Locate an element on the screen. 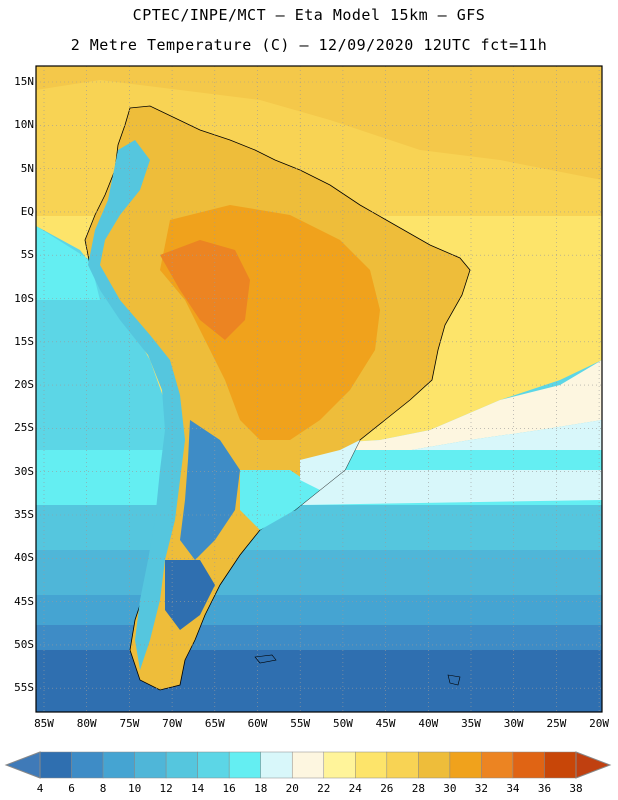 The width and height of the screenshot is (618, 800). colorbar-tick-label: 30 is located at coordinates (450, 788).